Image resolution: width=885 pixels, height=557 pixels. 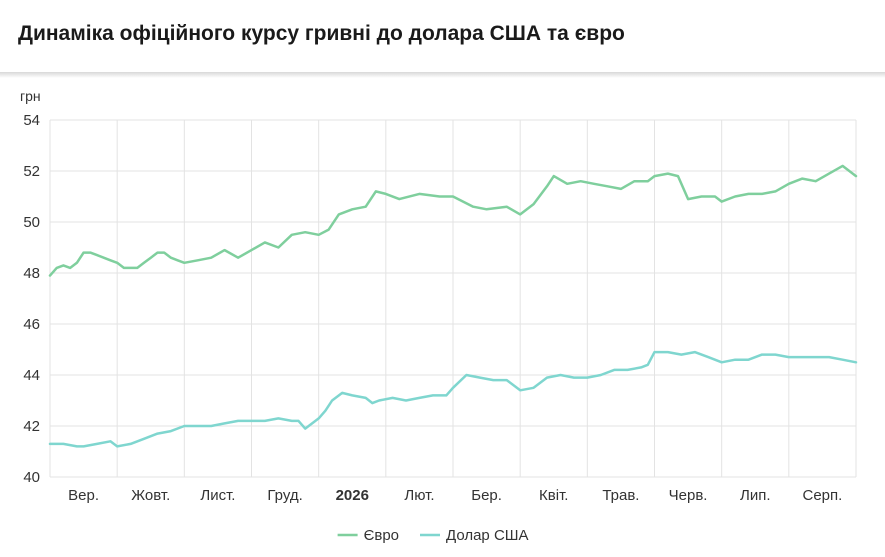 I want to click on y-tick-label: 44, so click(x=31, y=375).